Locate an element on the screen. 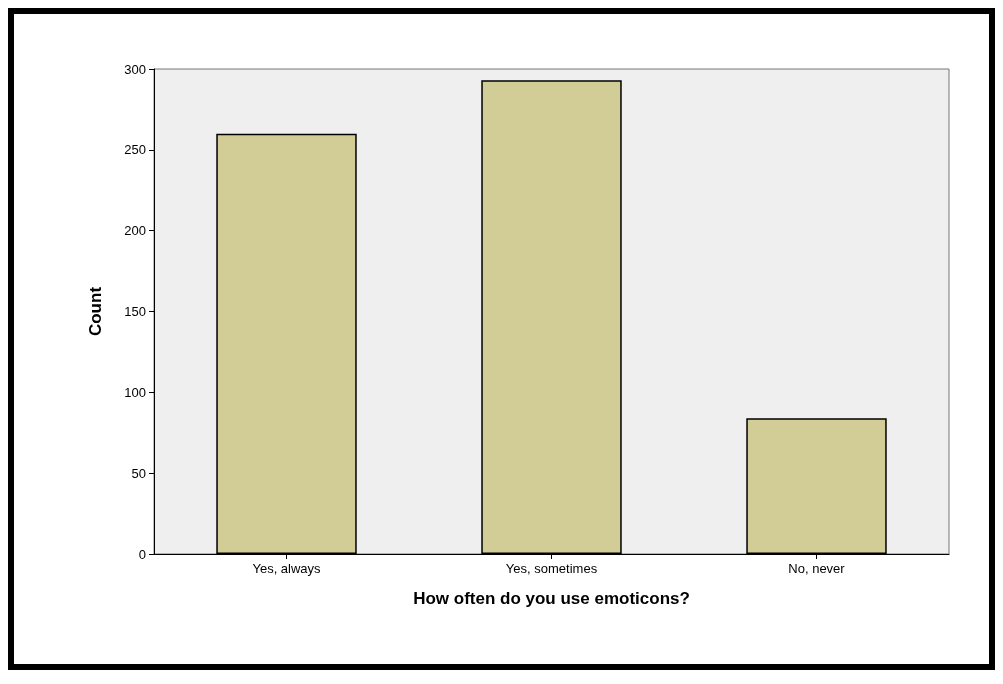 The width and height of the screenshot is (1003, 684). x-tick-label: Yes, always is located at coordinates (287, 568).